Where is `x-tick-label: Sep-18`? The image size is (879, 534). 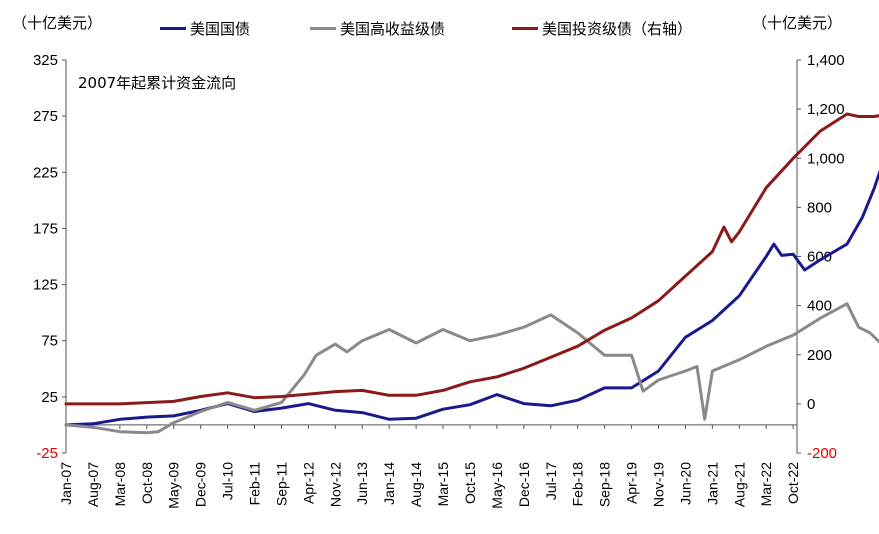
x-tick-label: Sep-18 is located at coordinates (605, 484).